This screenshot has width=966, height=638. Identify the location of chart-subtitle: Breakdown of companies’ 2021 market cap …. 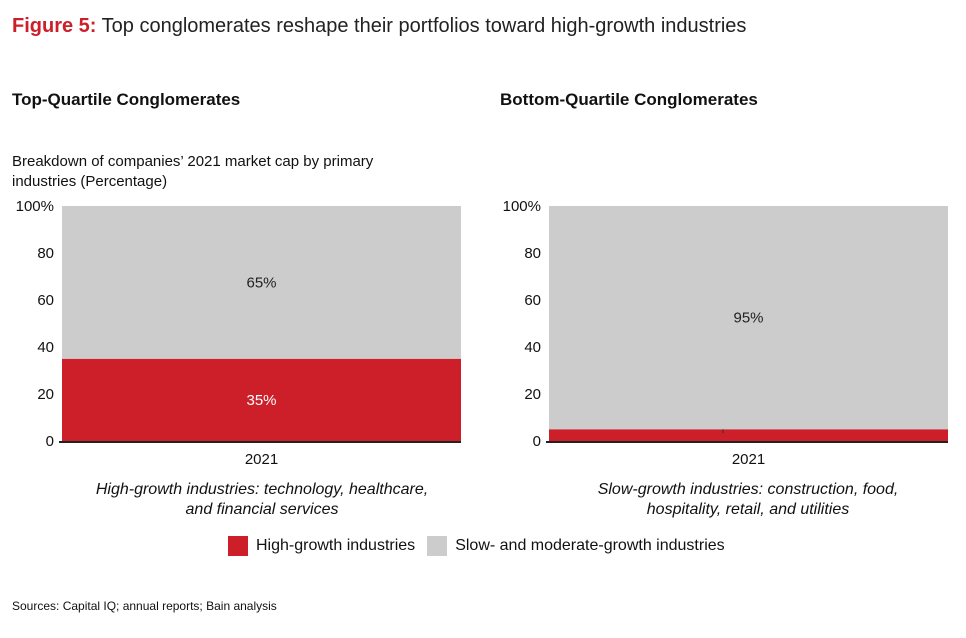
(222, 172).